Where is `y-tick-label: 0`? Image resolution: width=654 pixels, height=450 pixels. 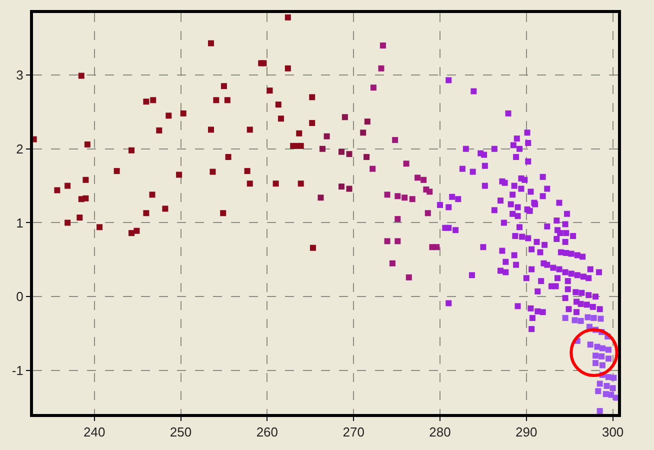 y-tick-label: 0 is located at coordinates (20, 296).